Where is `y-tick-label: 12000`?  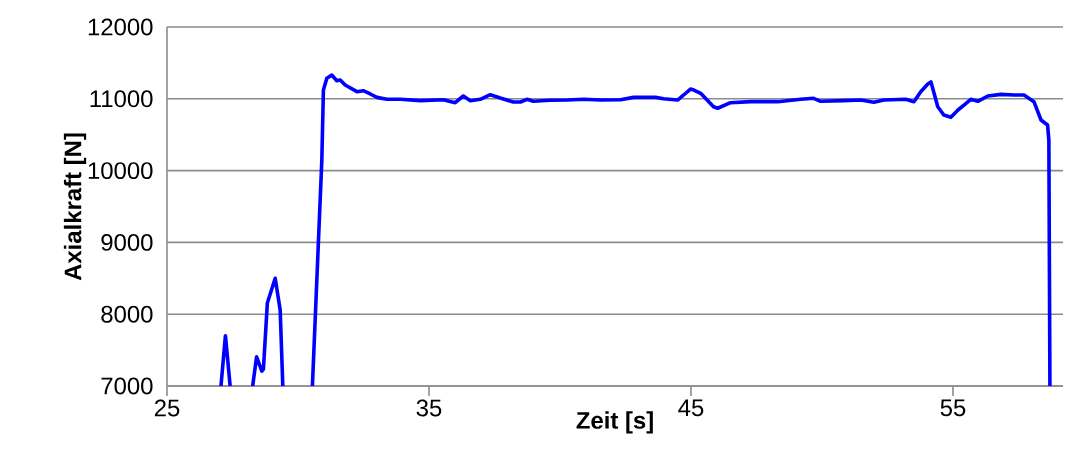
y-tick-label: 12000 is located at coordinates (120, 27).